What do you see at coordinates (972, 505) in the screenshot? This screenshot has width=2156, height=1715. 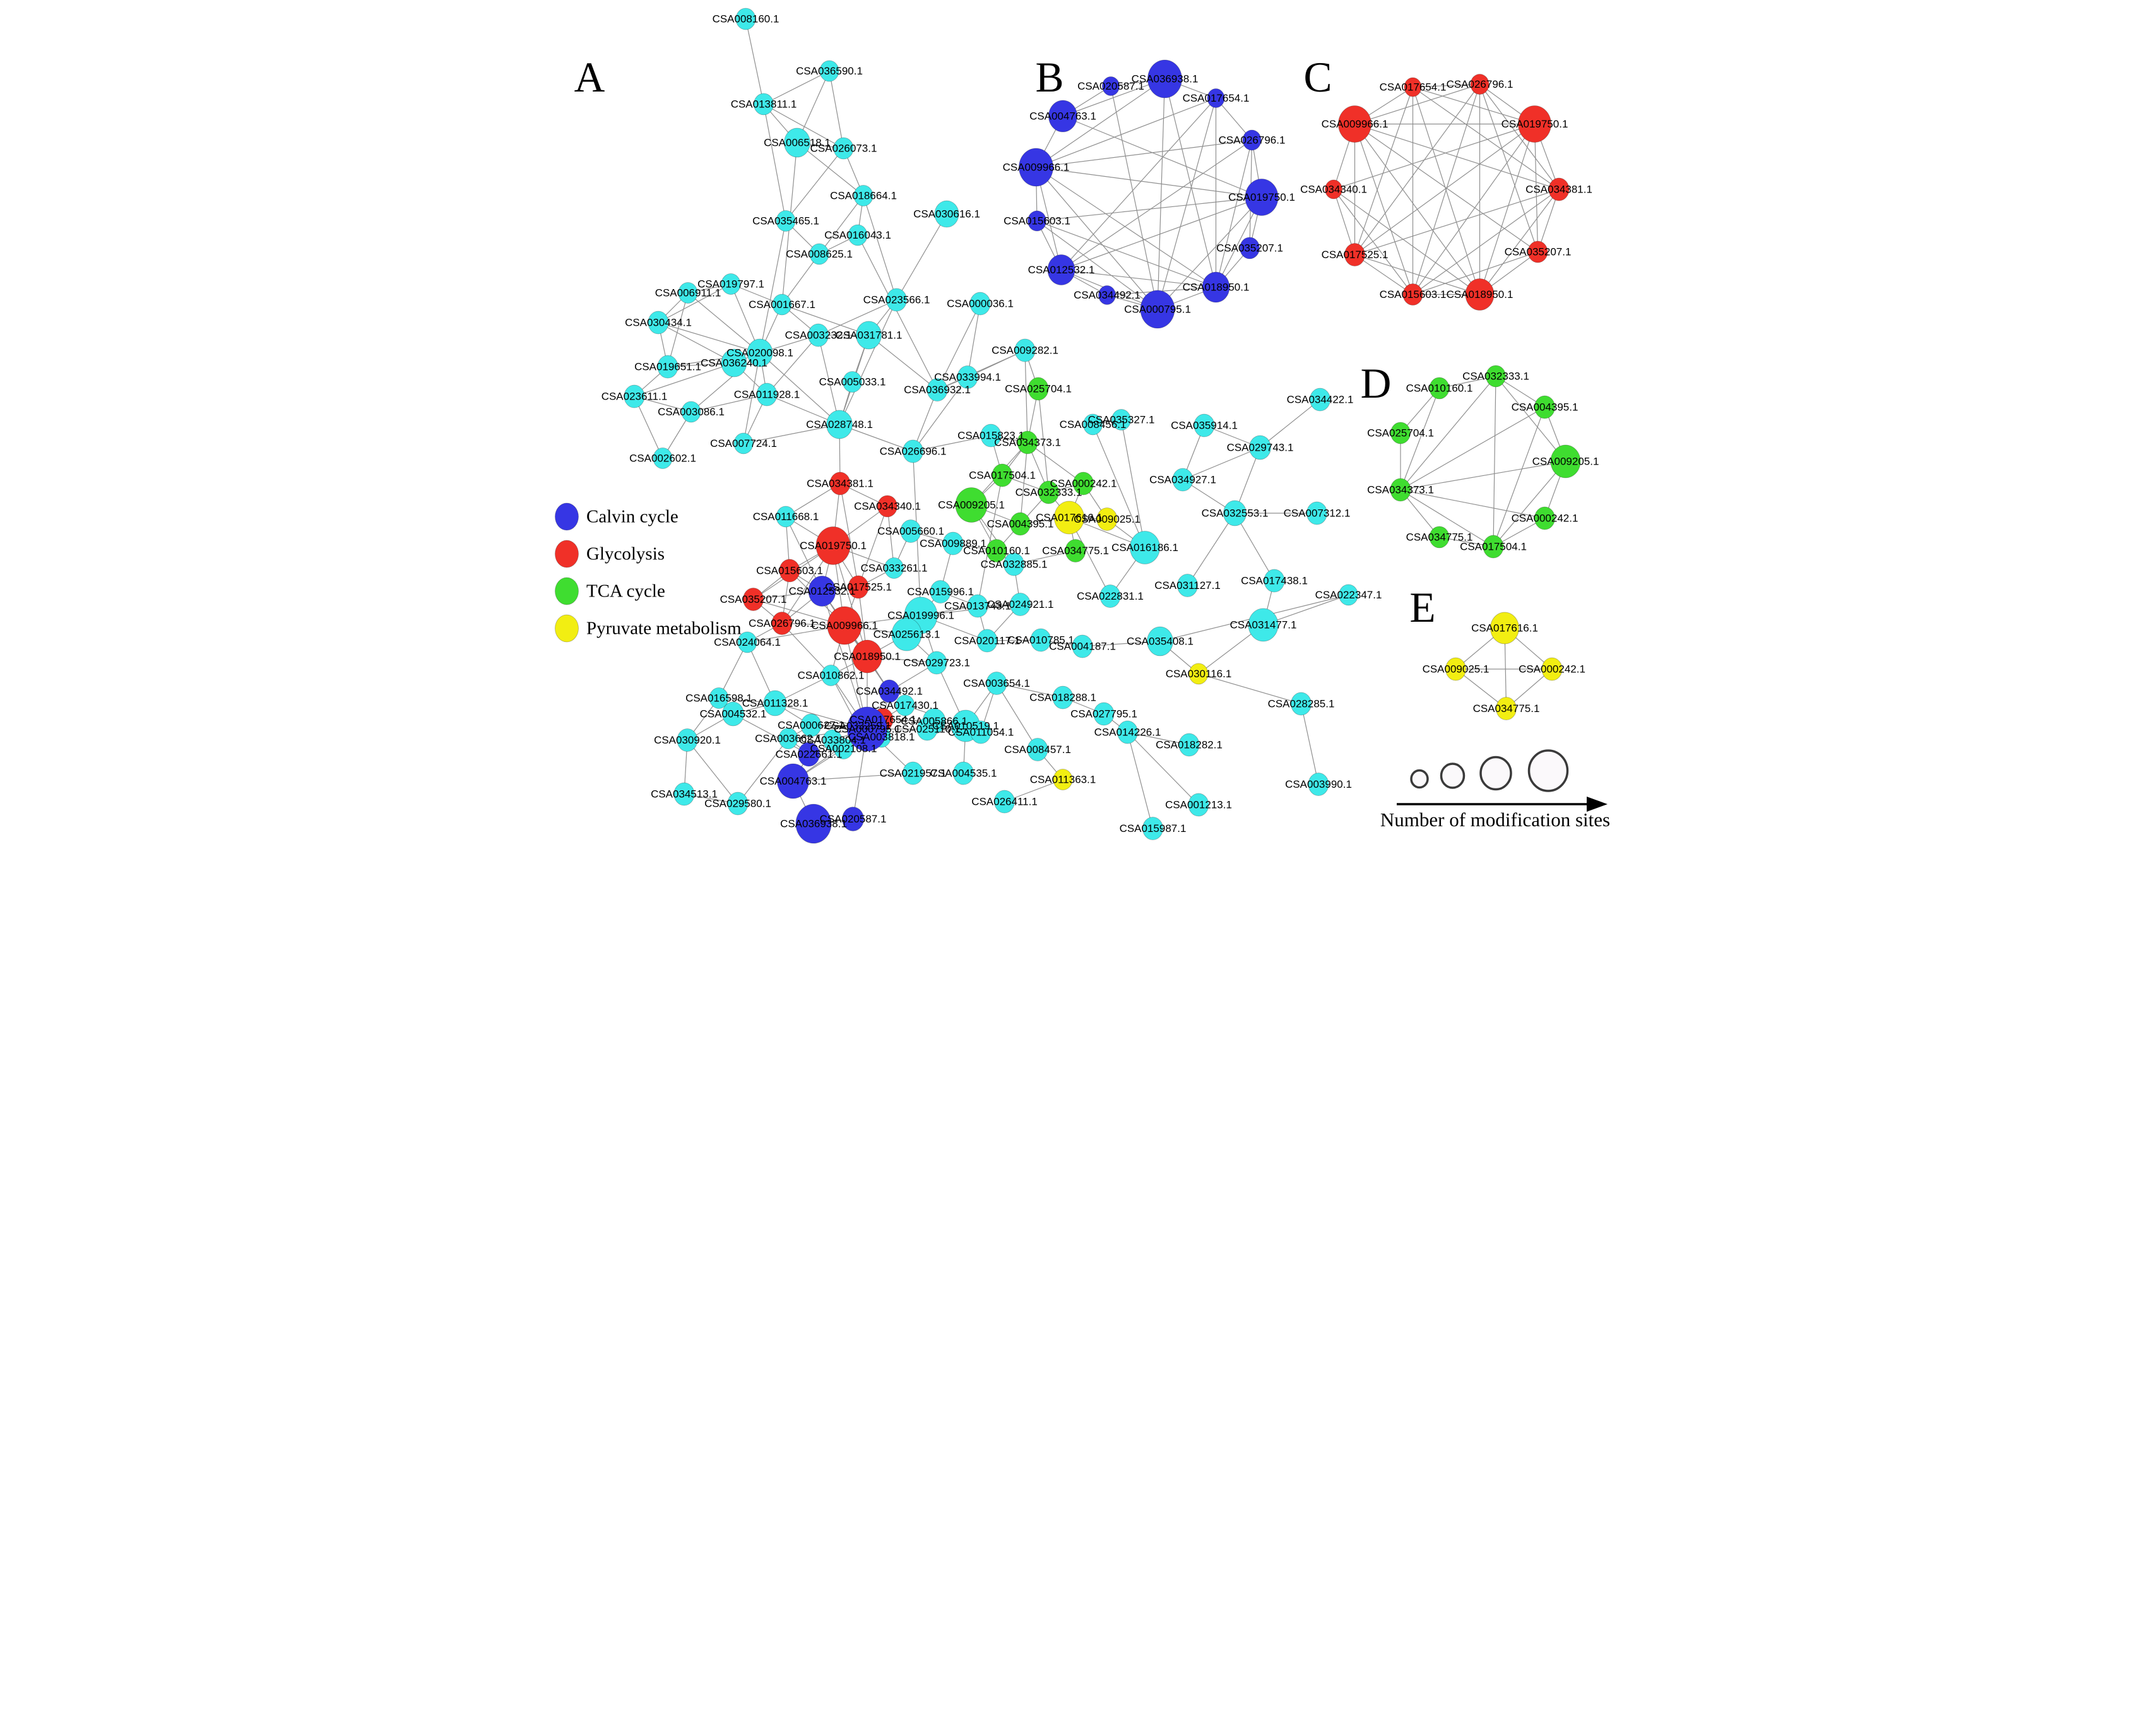 I see `panelA-node-CSA009205.1` at bounding box center [972, 505].